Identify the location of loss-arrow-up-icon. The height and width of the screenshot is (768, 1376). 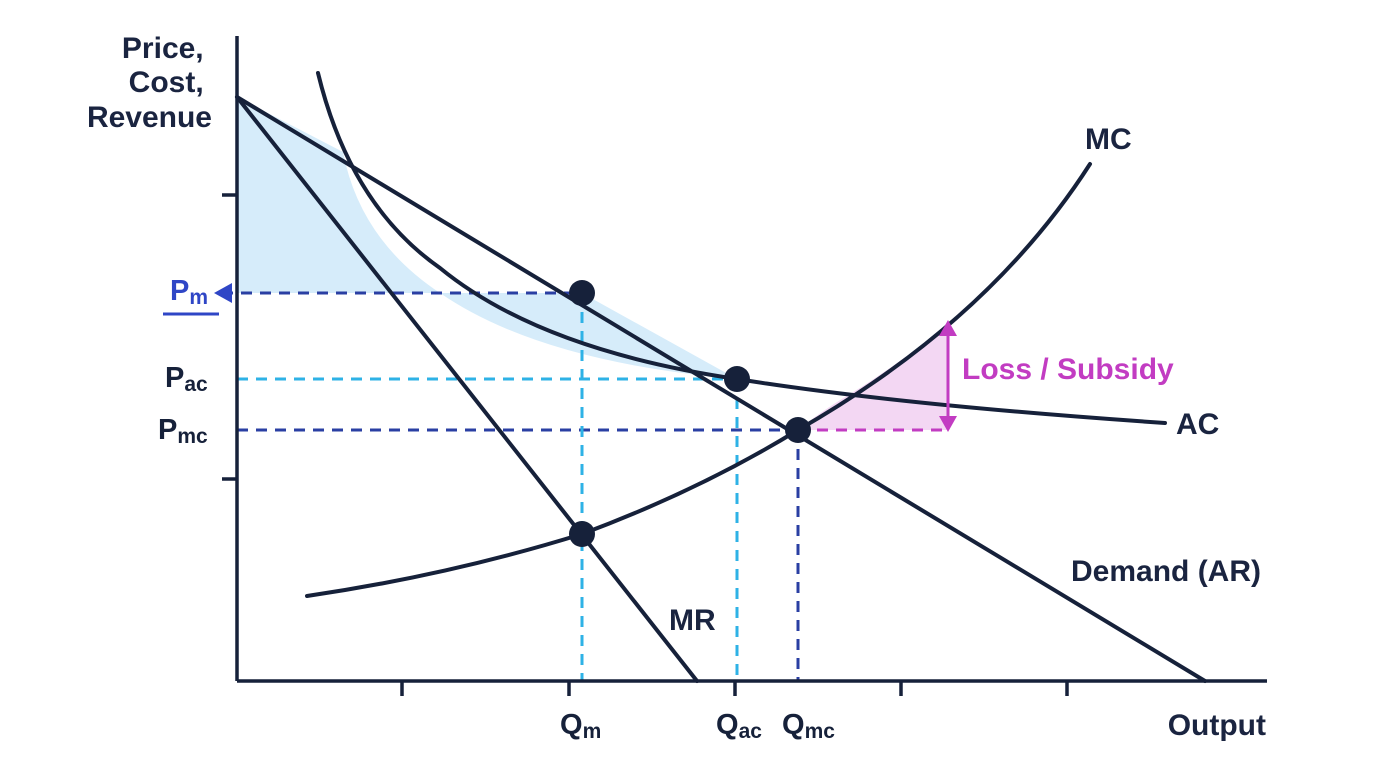
(948, 328).